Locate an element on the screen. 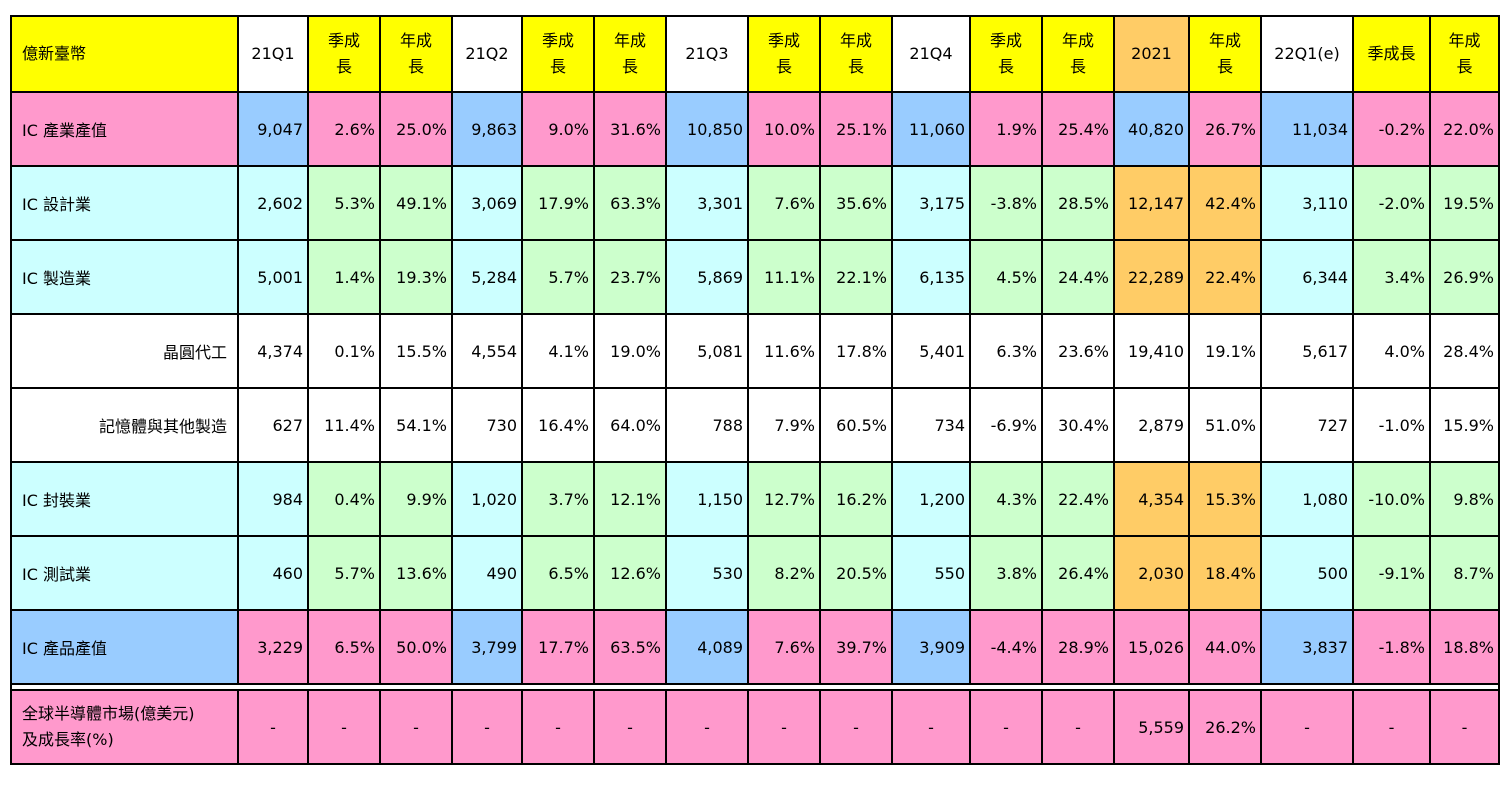 Image resolution: width=1500 pixels, height=800 pixels. table-cell: 51.0% is located at coordinates (1225, 425).